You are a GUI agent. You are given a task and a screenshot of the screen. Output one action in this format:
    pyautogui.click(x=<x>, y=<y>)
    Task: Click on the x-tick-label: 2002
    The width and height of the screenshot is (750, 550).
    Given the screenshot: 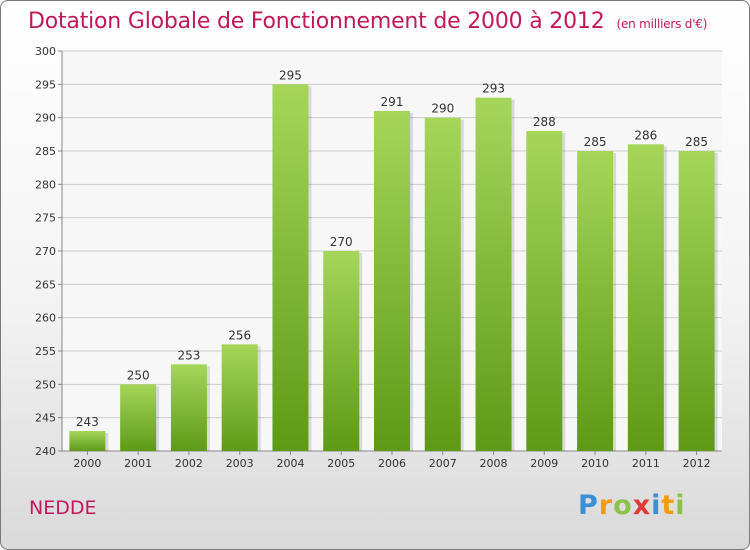 What is the action you would take?
    pyautogui.click(x=189, y=463)
    